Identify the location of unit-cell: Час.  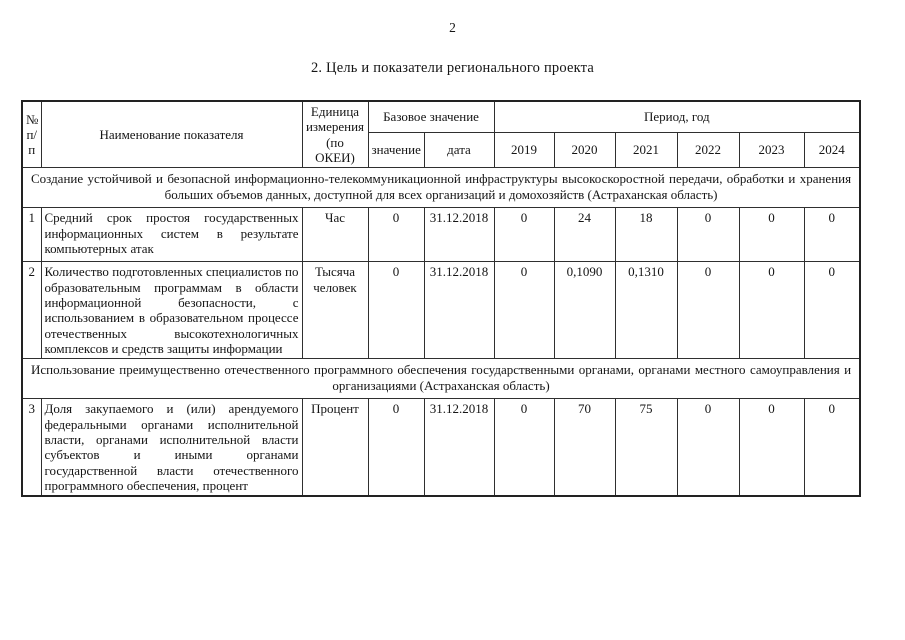
(335, 235).